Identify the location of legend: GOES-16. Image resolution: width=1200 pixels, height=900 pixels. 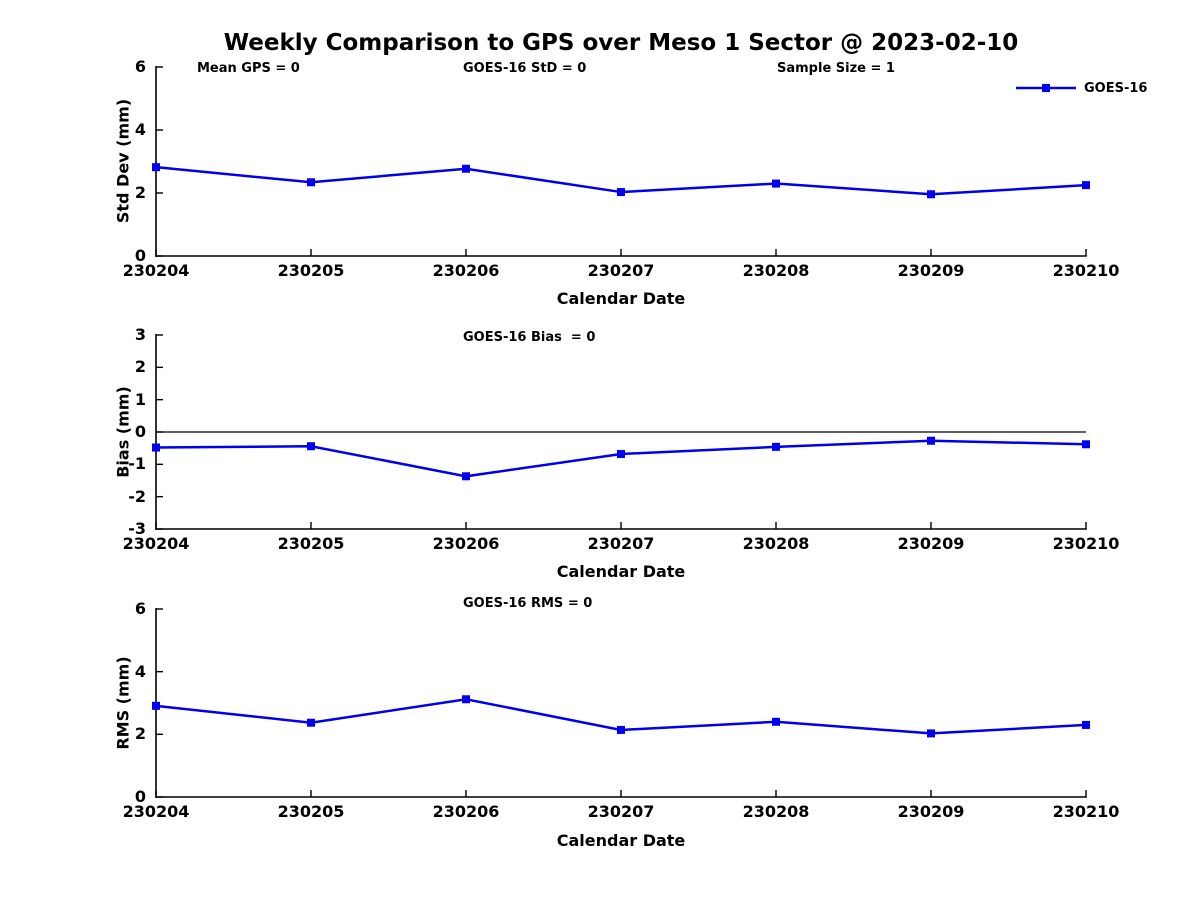
(1081, 88).